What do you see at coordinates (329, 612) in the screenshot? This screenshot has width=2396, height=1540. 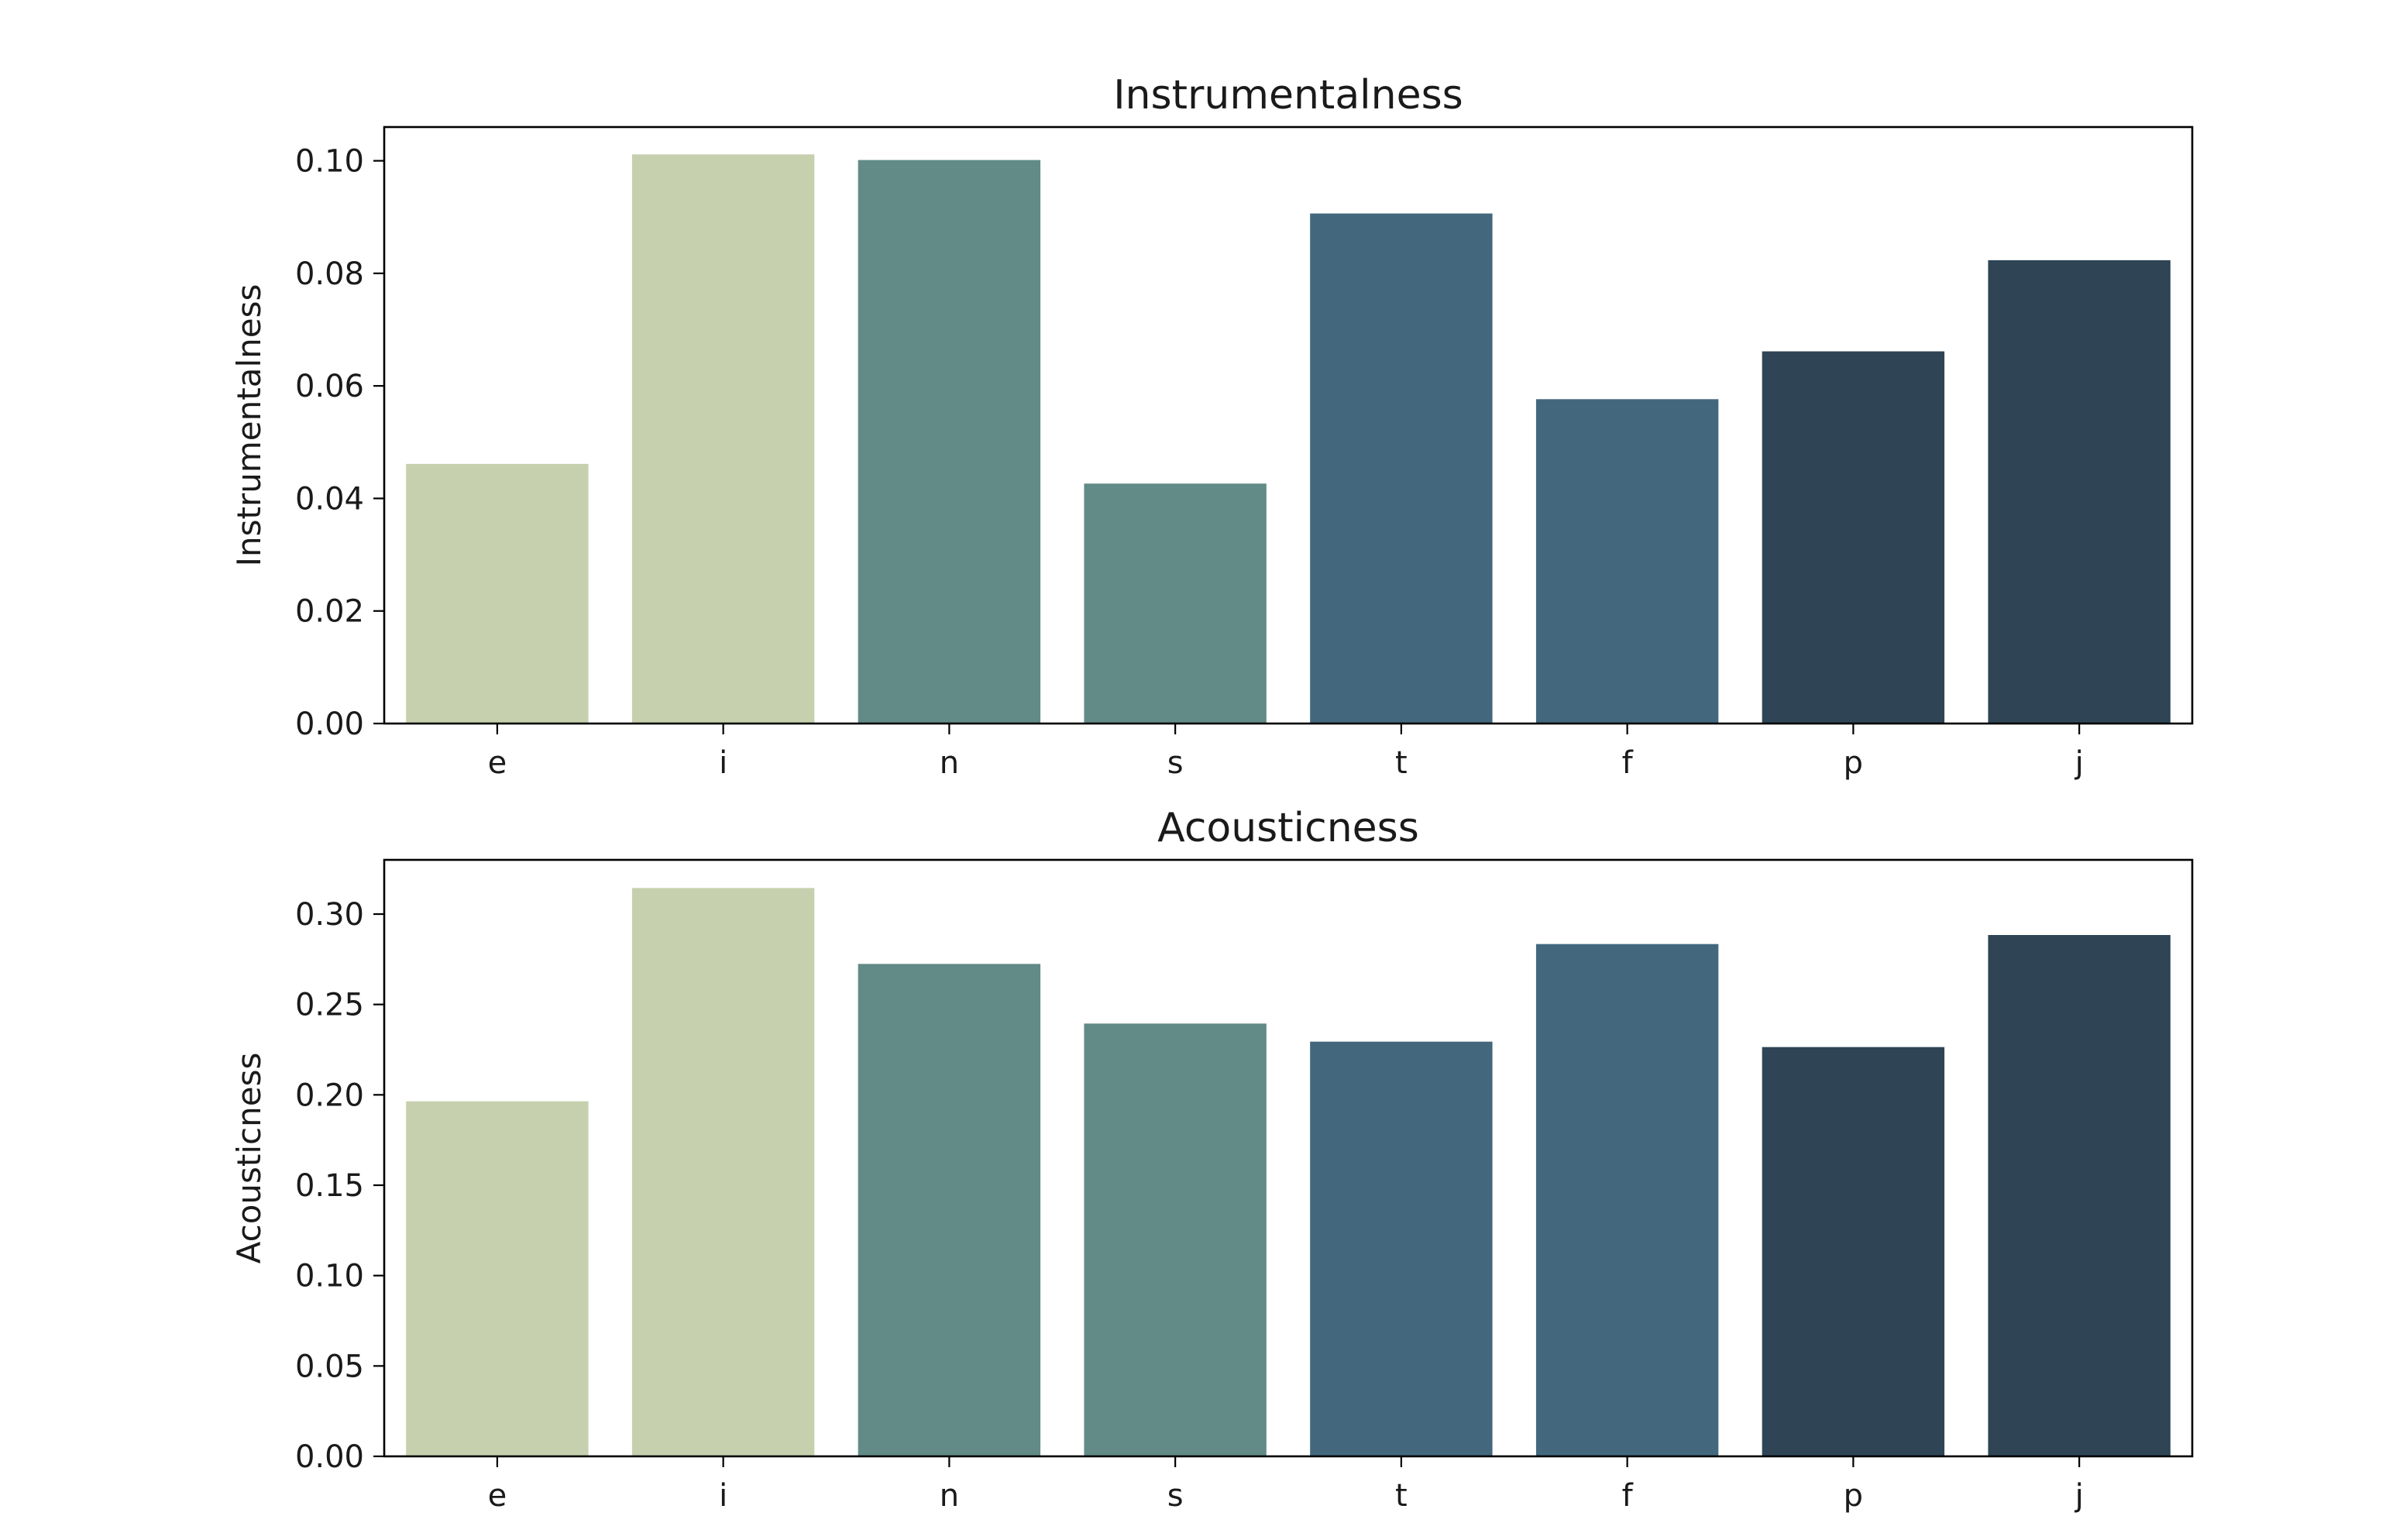 I see `instrumentalness-ytick-label: 0.02` at bounding box center [329, 612].